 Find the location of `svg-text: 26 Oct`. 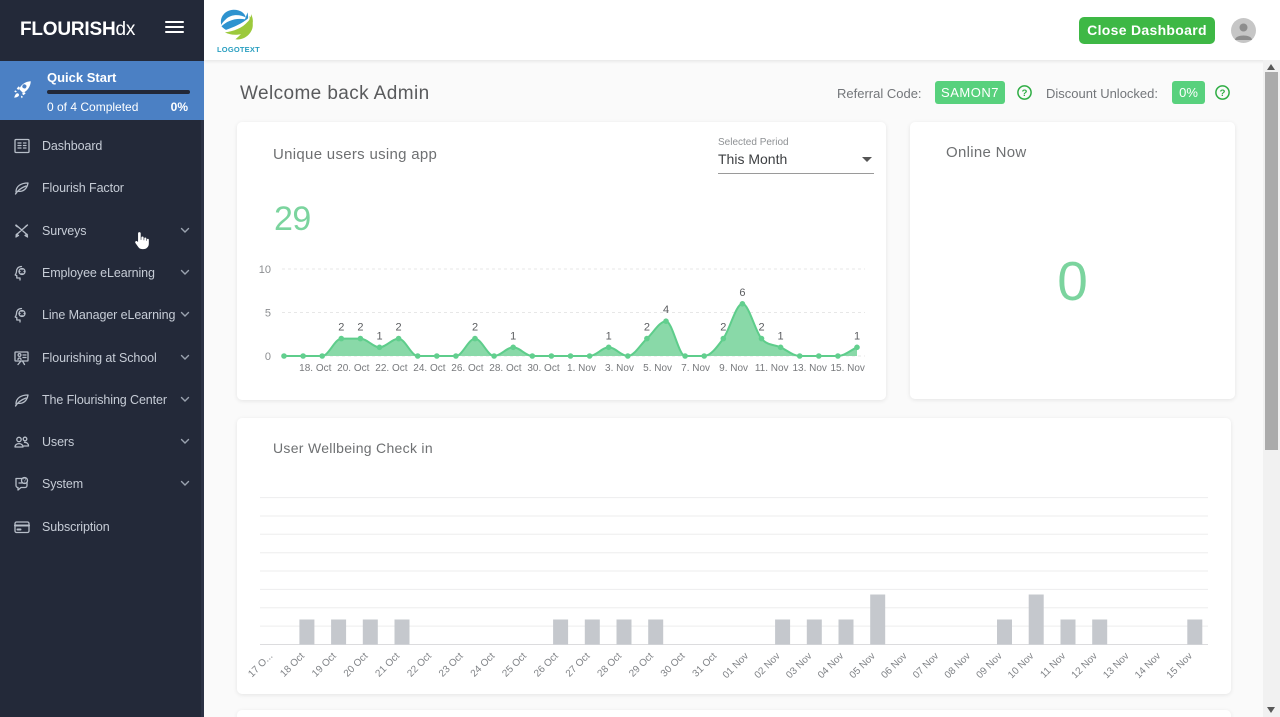

svg-text: 26 Oct is located at coordinates (546, 665).